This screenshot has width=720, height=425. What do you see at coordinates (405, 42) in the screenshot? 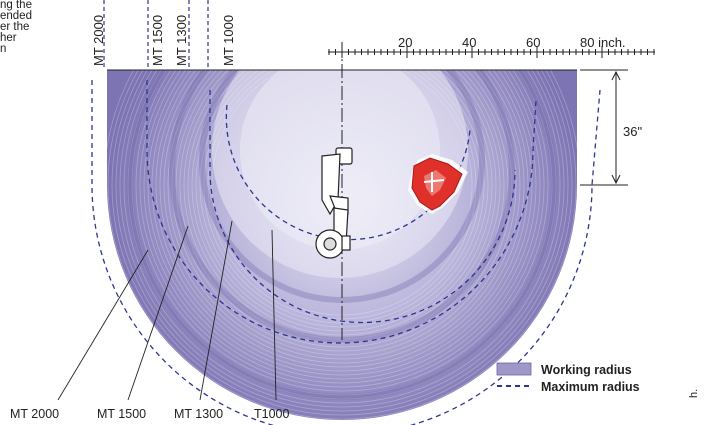
I see `scale-tick-label: 20` at bounding box center [405, 42].